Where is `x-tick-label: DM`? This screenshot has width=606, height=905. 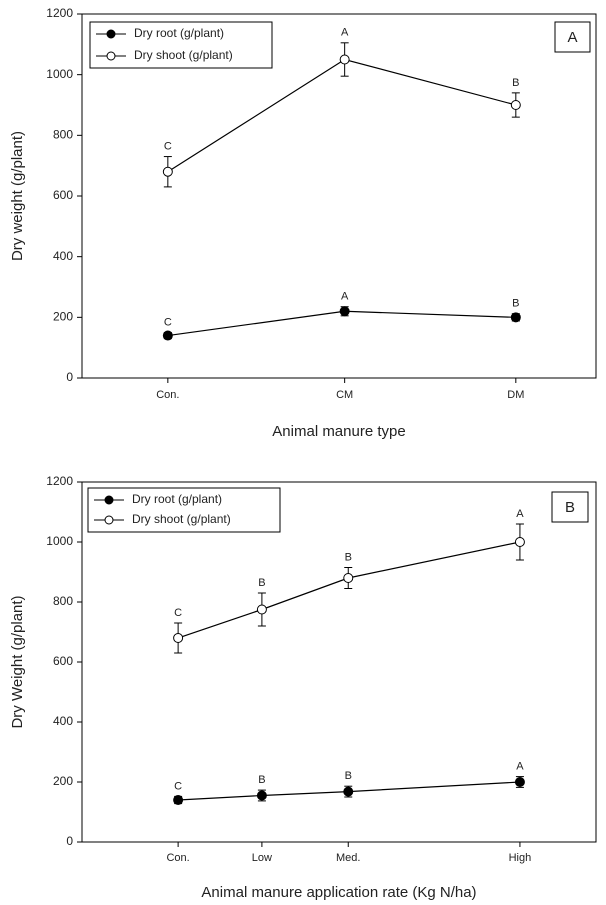
x-tick-label: DM is located at coordinates (515, 395).